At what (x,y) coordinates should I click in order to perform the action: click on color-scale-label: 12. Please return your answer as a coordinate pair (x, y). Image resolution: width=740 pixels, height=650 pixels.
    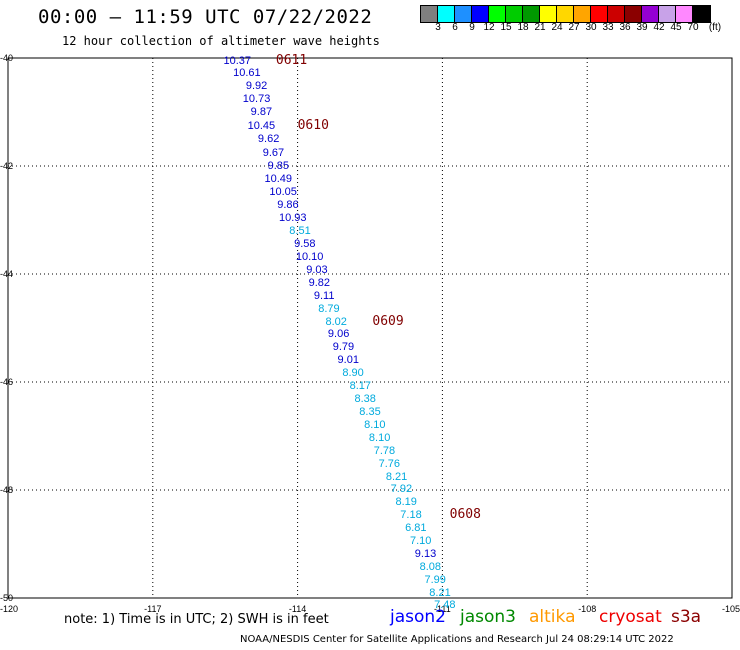
    Looking at the image, I should click on (489, 27).